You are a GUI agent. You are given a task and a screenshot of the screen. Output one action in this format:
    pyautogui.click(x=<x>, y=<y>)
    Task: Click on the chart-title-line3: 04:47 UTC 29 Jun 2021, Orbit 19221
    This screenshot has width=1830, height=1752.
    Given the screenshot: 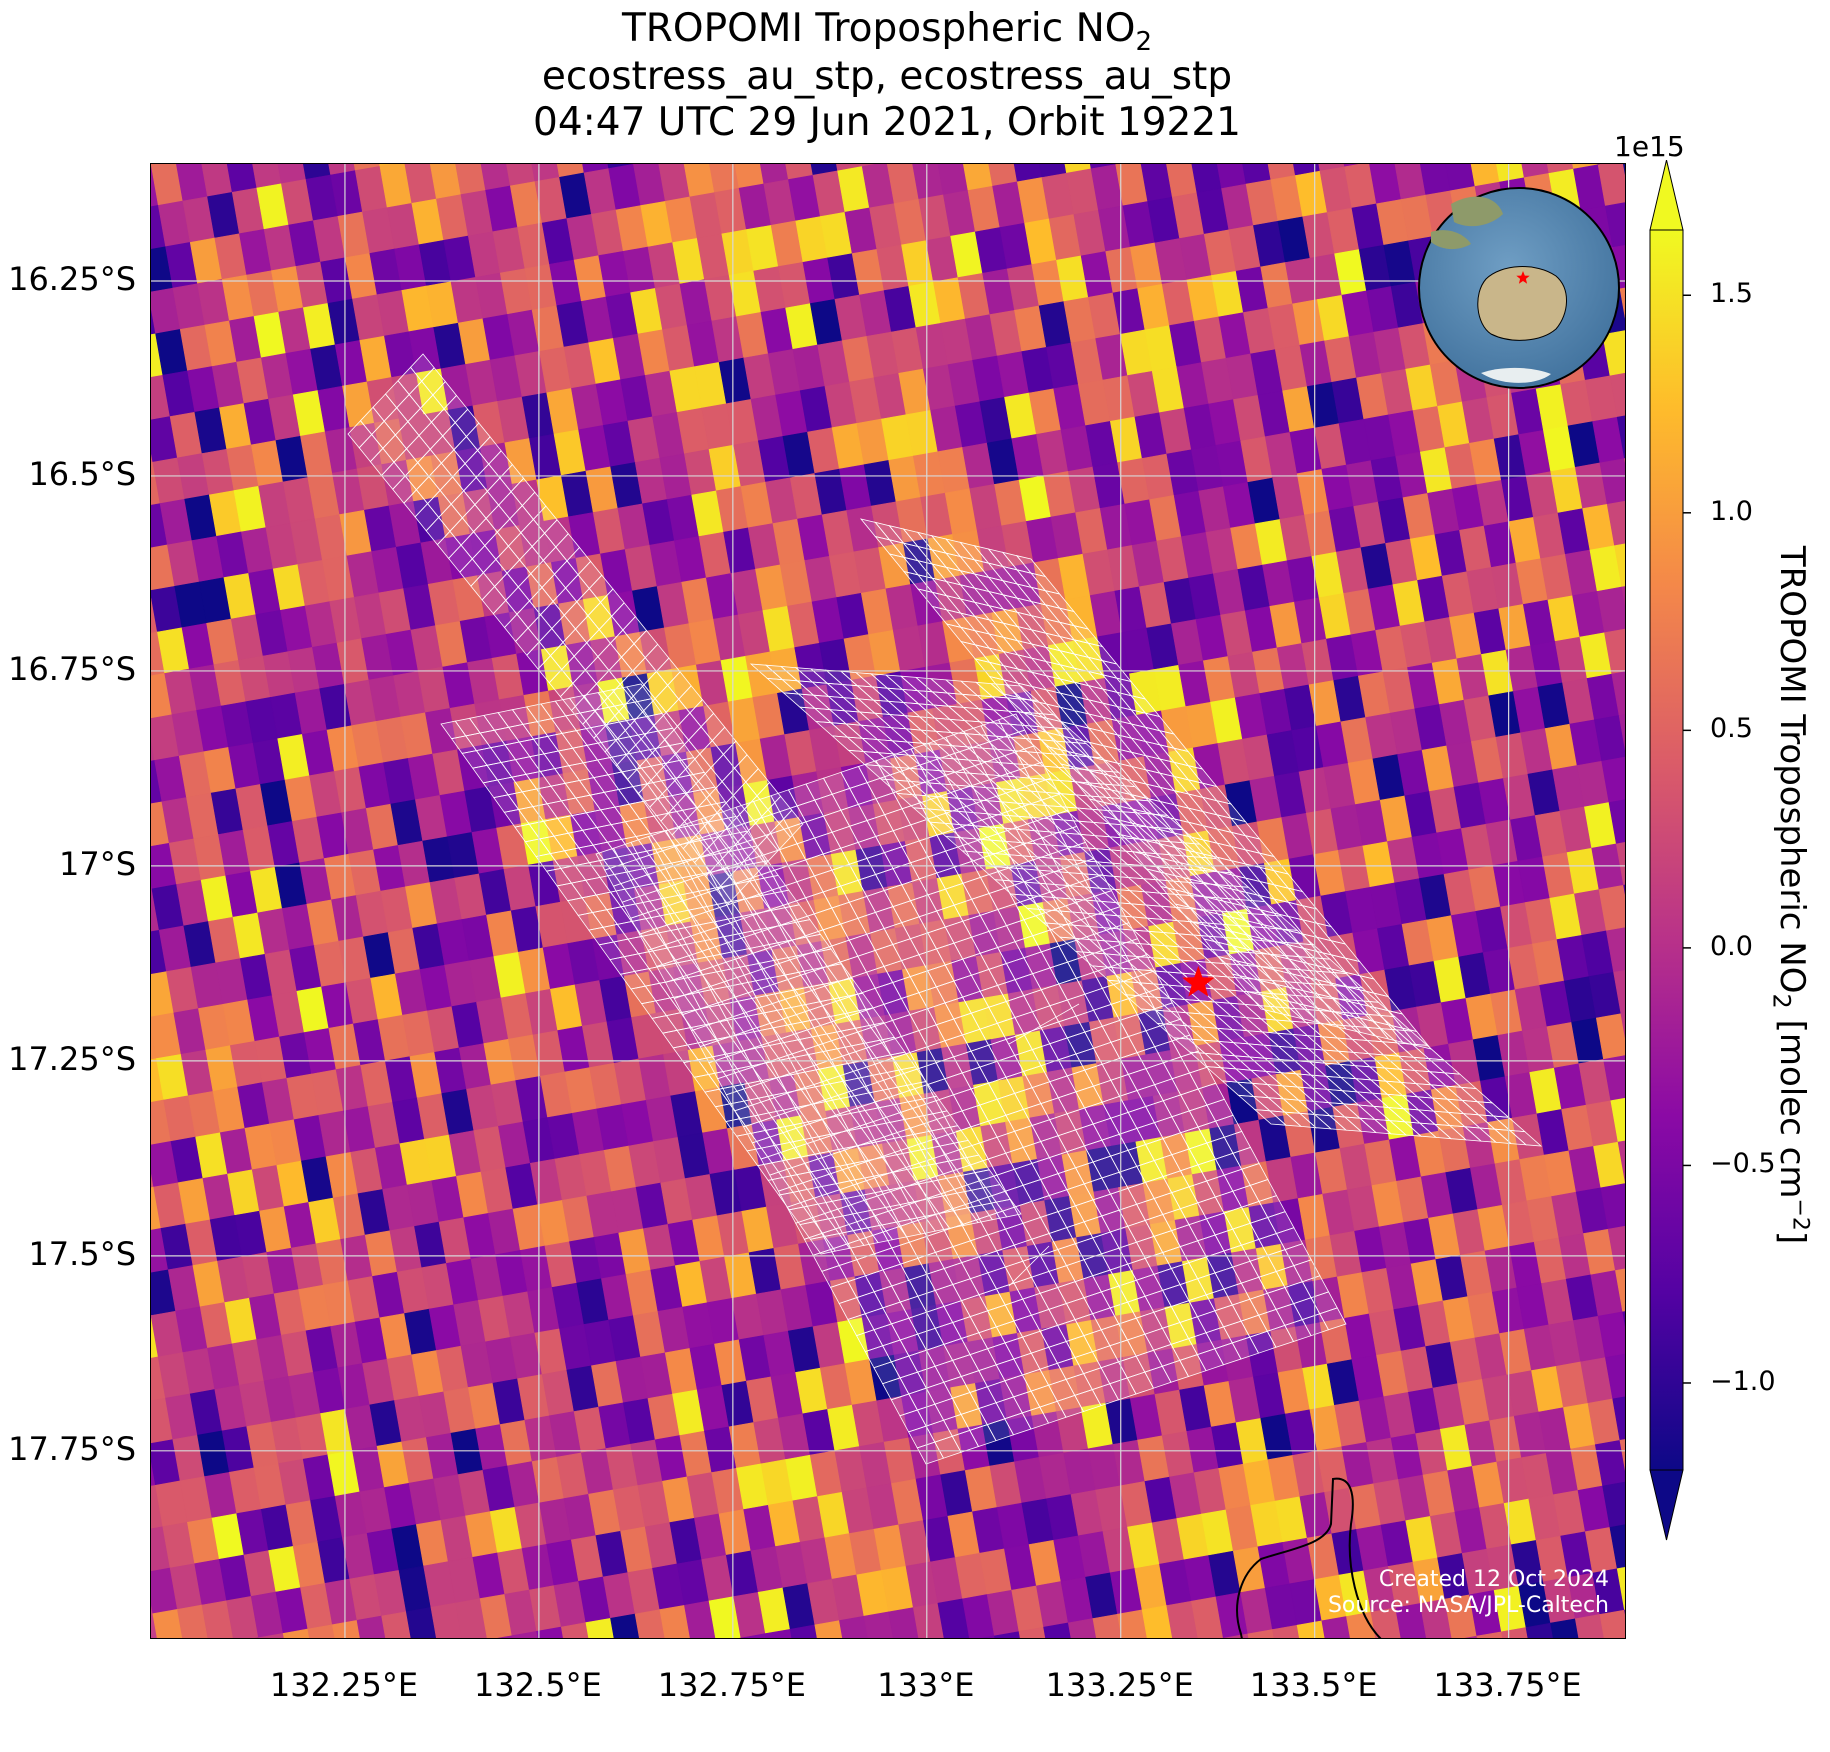 What is the action you would take?
    pyautogui.click(x=887, y=122)
    